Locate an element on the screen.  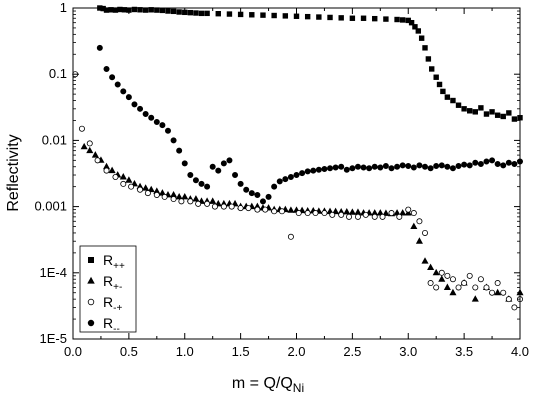
legend-label: R++ is located at coordinates (114, 262).